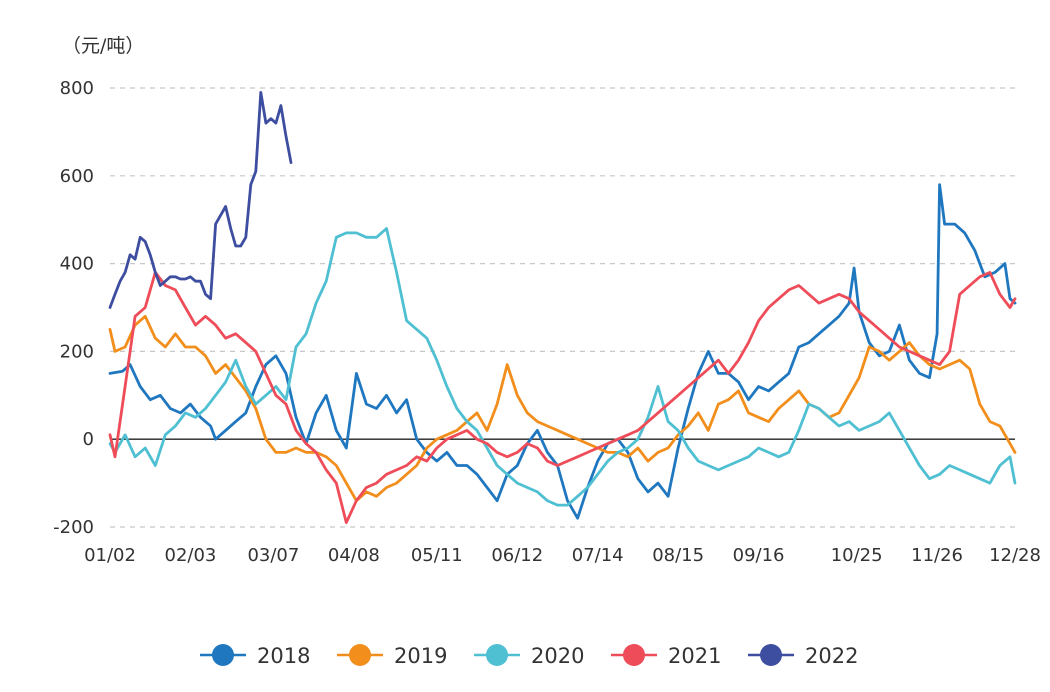 The width and height of the screenshot is (1050, 692). What do you see at coordinates (759, 555) in the screenshot?
I see `x-tick-label: 09/16` at bounding box center [759, 555].